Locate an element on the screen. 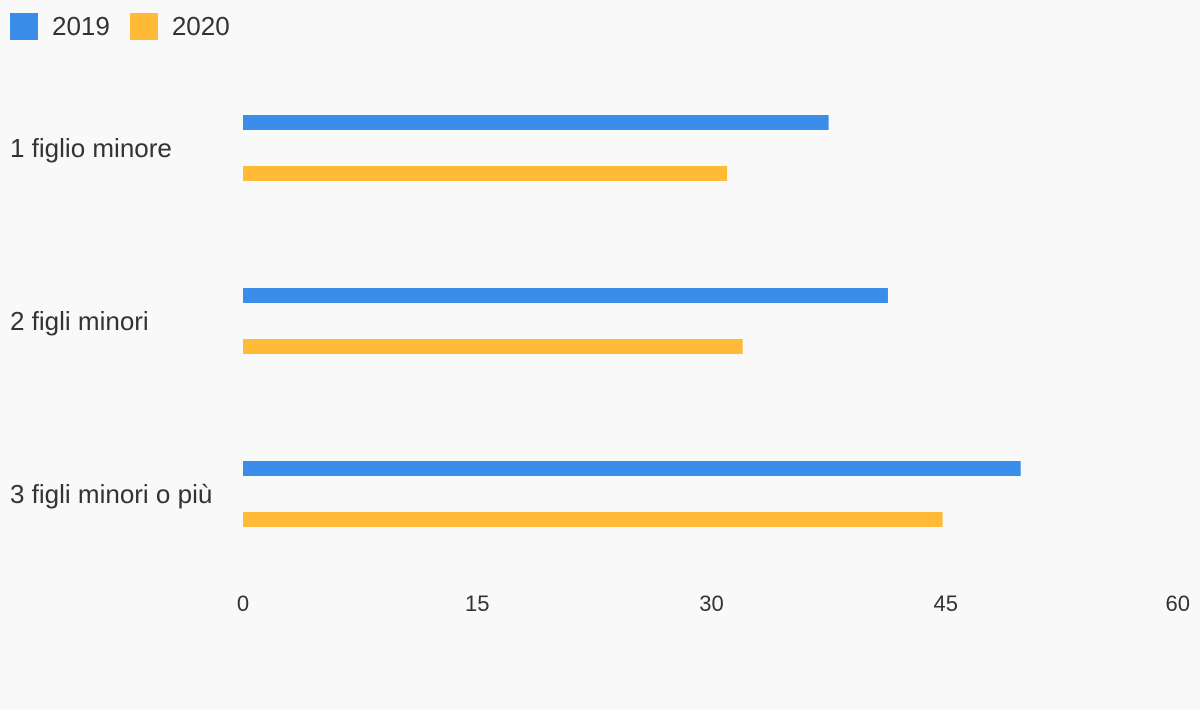  bar-2020-2-figli-minori is located at coordinates (493, 346).